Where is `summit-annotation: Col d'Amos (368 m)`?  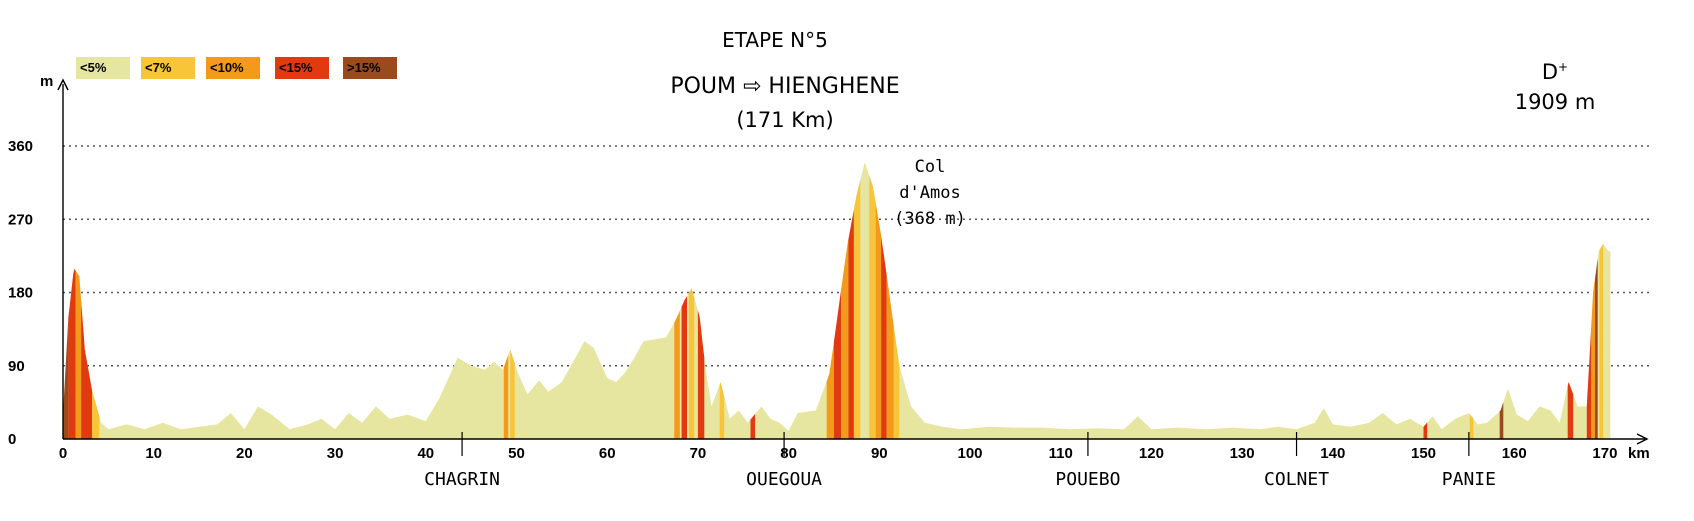 summit-annotation: Col d'Amos (368 m) is located at coordinates (930, 193).